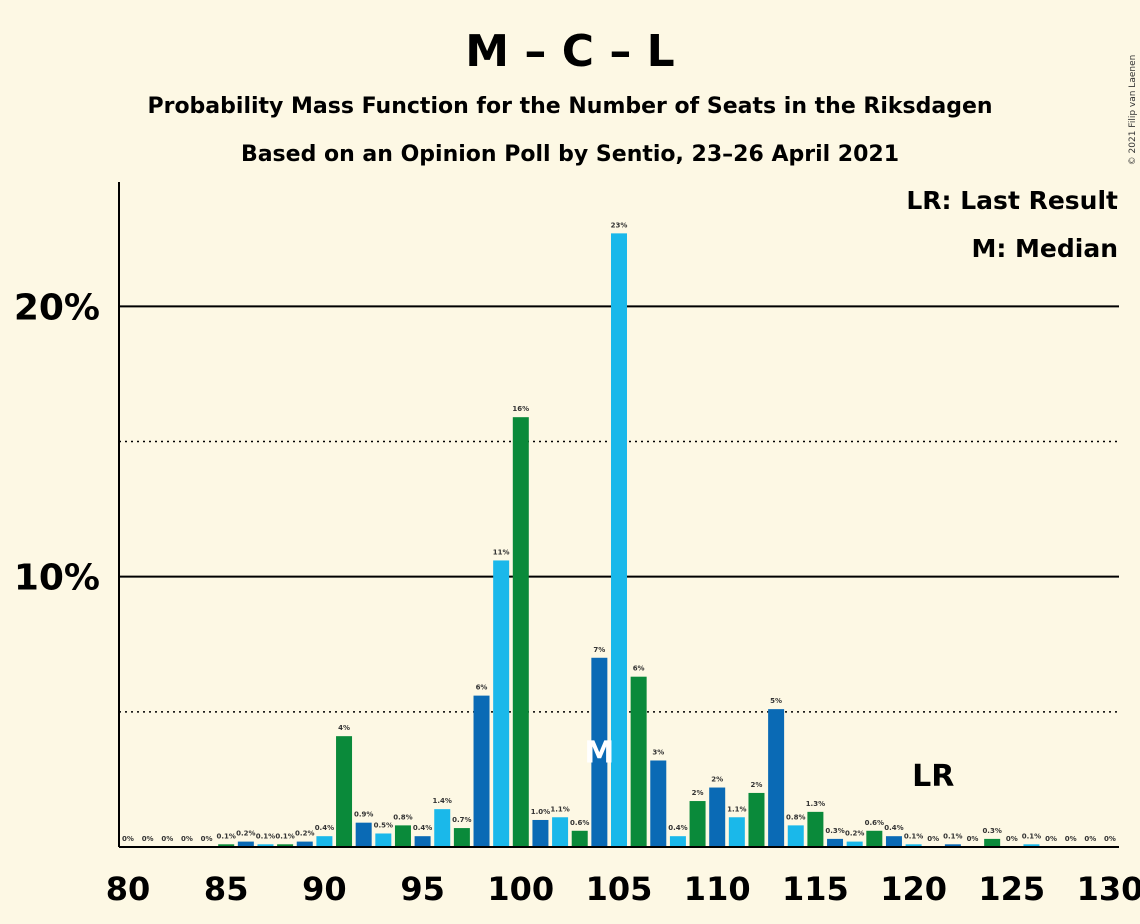 The height and width of the screenshot is (924, 1140). Describe the element at coordinates (698, 793) in the screenshot. I see `bar-label-seat-109: 2%` at that location.